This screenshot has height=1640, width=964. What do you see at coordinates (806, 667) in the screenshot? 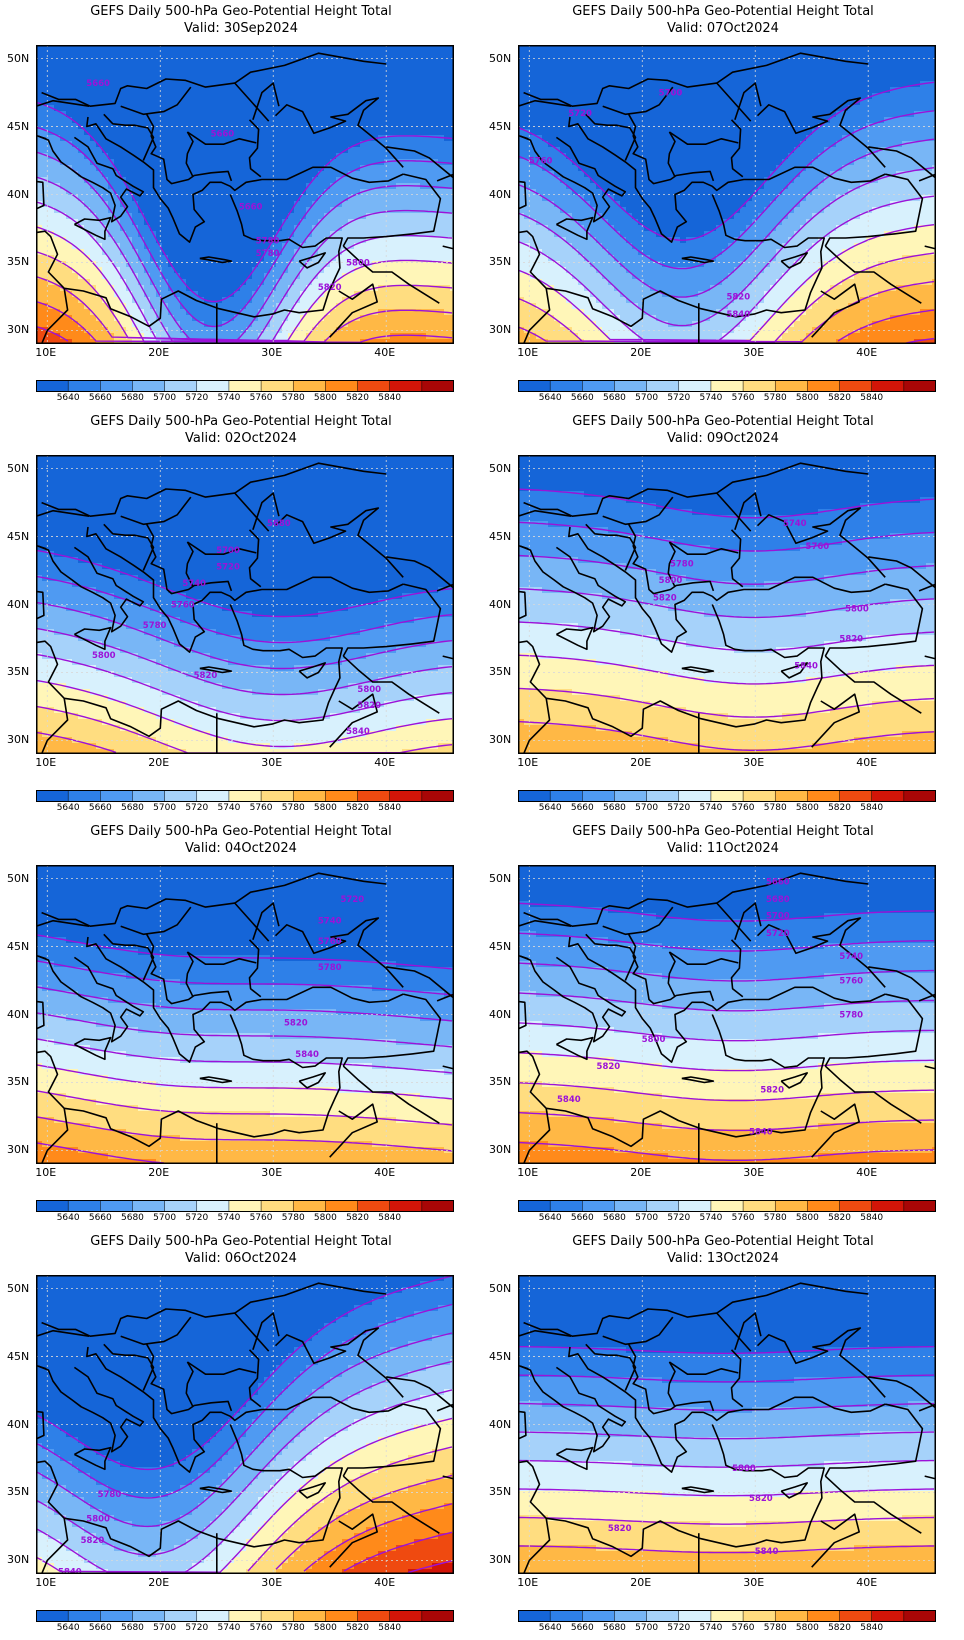
I see `contour-label: 5840` at bounding box center [806, 667].